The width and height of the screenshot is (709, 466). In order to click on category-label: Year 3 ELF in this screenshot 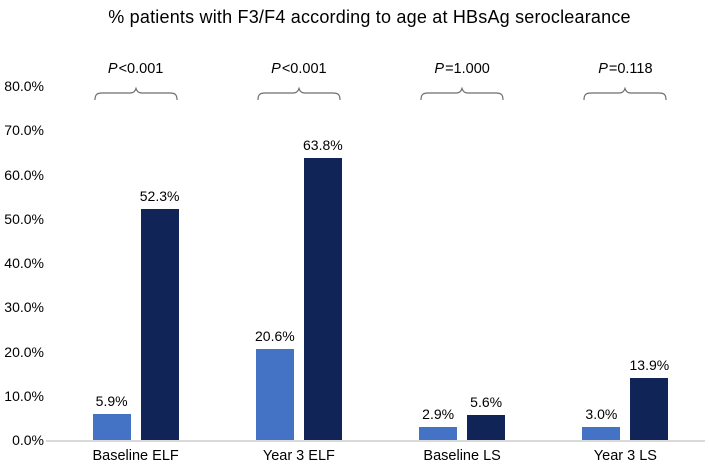, I will do `click(298, 456)`.